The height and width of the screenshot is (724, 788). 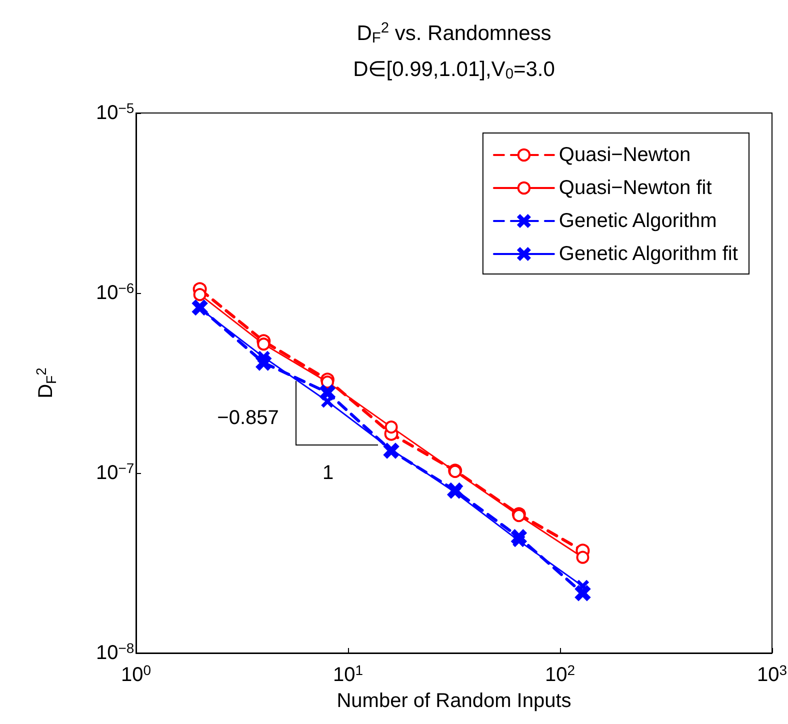 What do you see at coordinates (637, 221) in the screenshot?
I see `legend-label: Genetic Algorithm` at bounding box center [637, 221].